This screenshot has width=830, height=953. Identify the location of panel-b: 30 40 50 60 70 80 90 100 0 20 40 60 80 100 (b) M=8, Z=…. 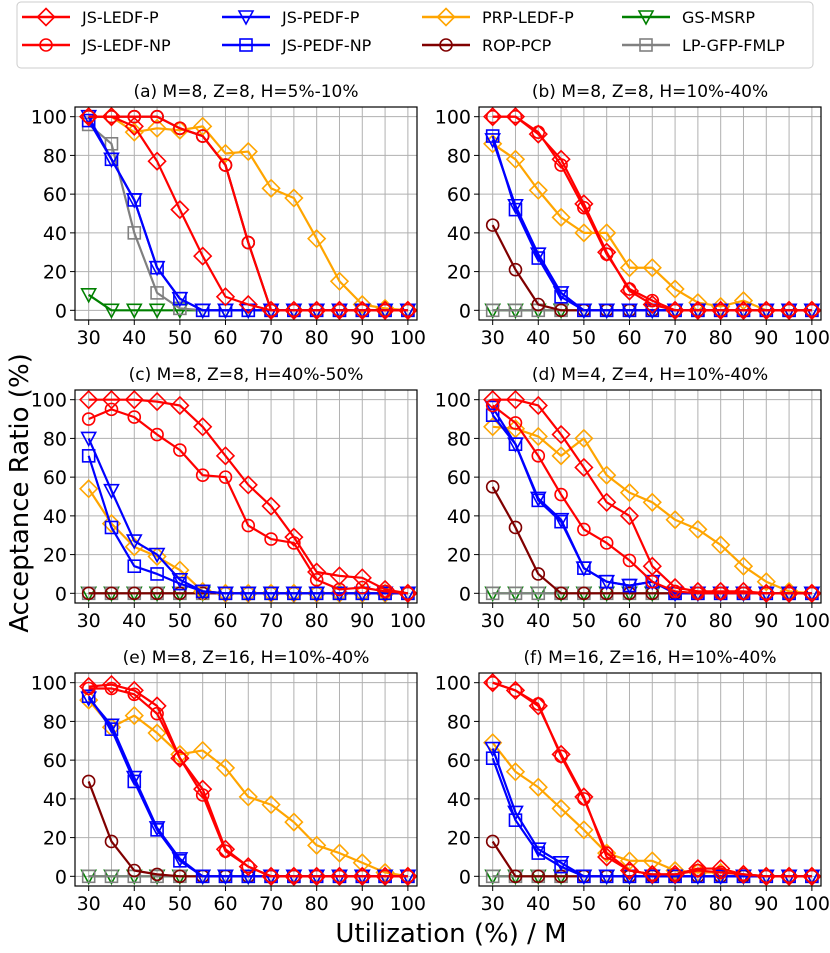
(632, 215).